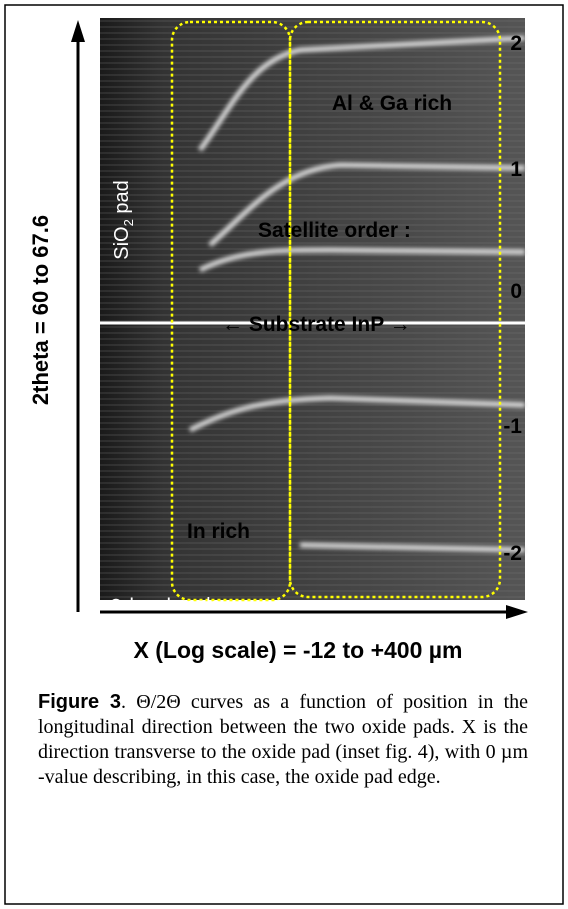  What do you see at coordinates (218, 531) in the screenshot?
I see `region-label: In rich` at bounding box center [218, 531].